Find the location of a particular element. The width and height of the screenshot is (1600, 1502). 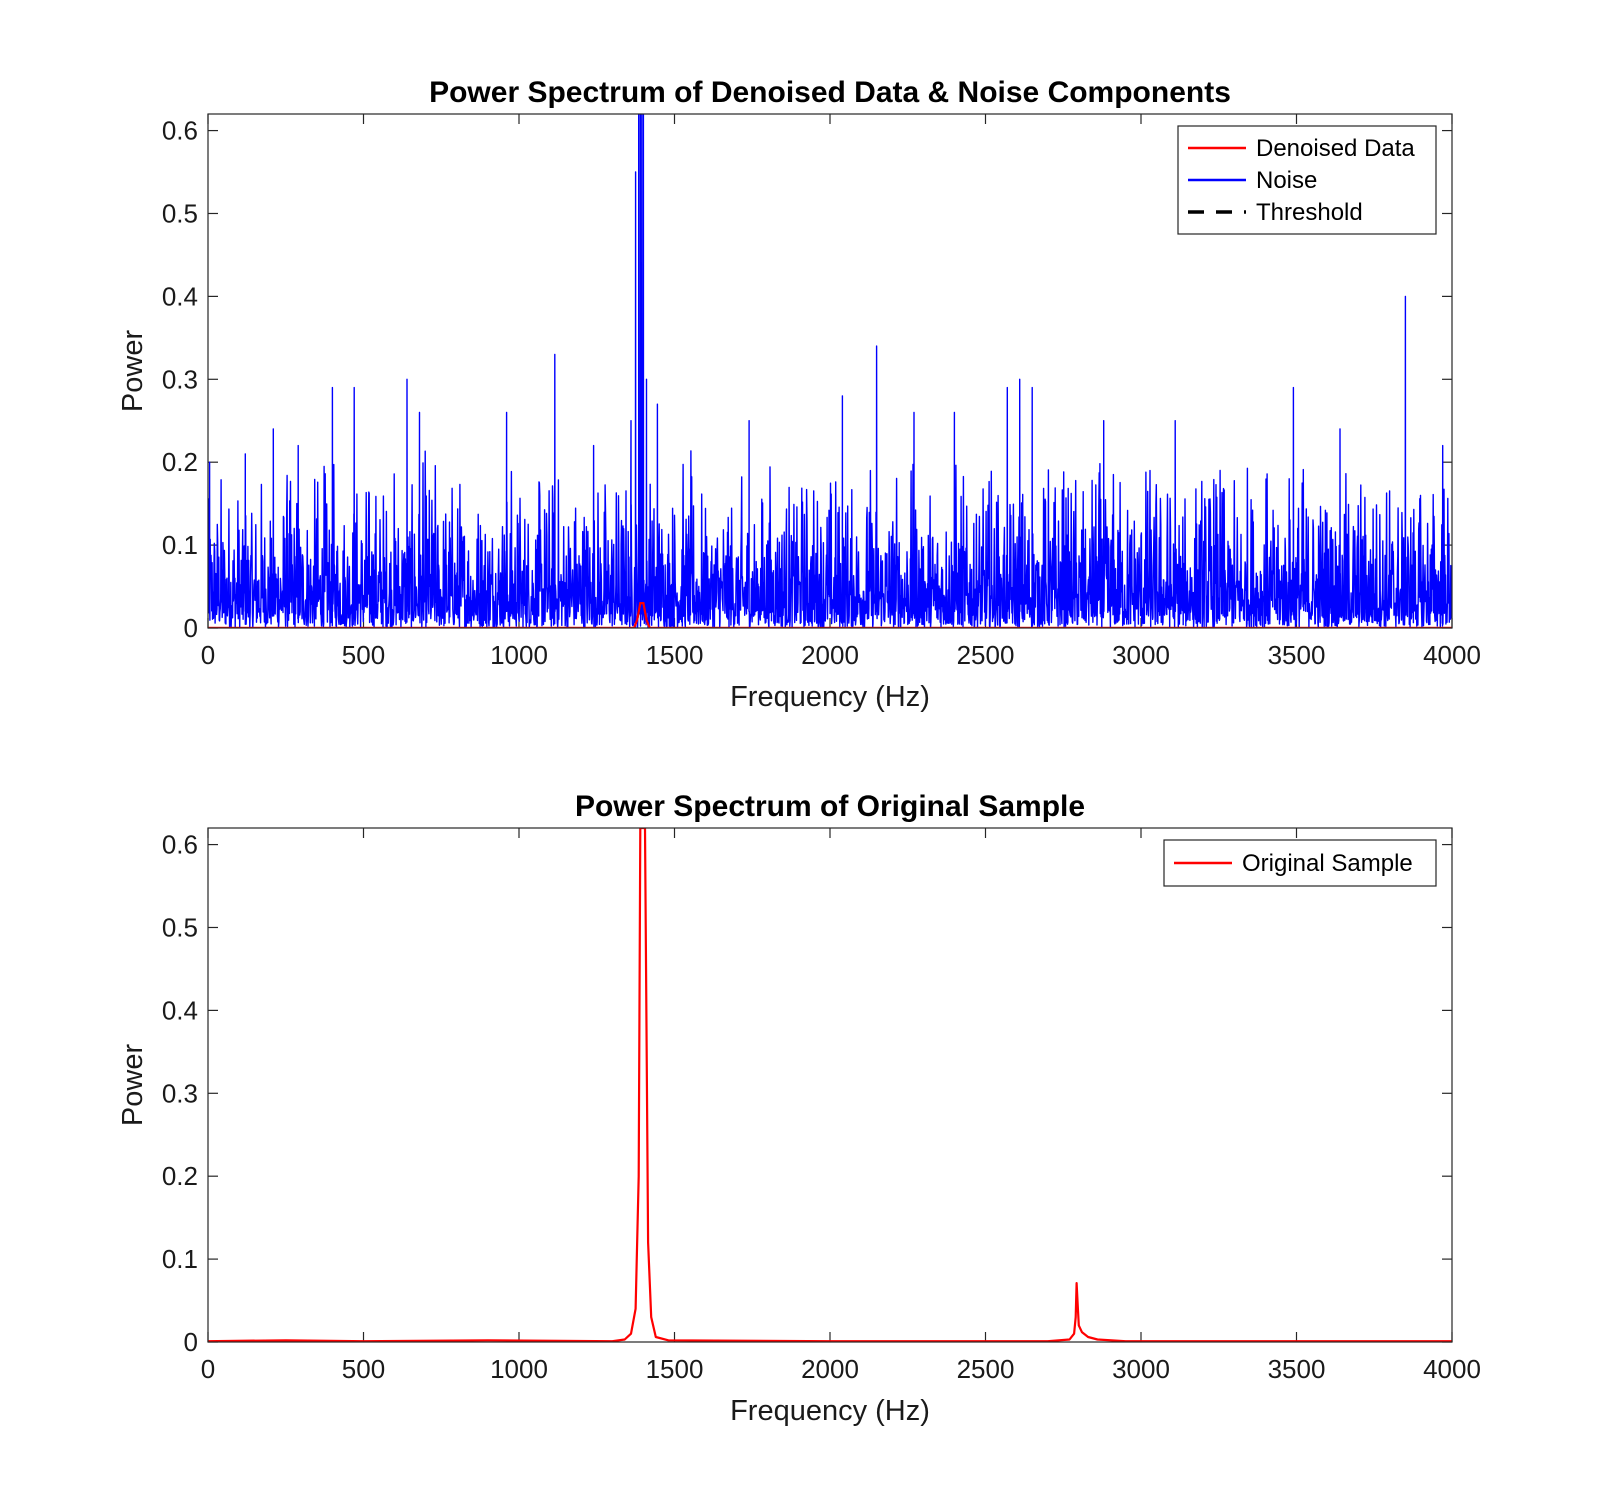

legend-box is located at coordinates (1300, 863).